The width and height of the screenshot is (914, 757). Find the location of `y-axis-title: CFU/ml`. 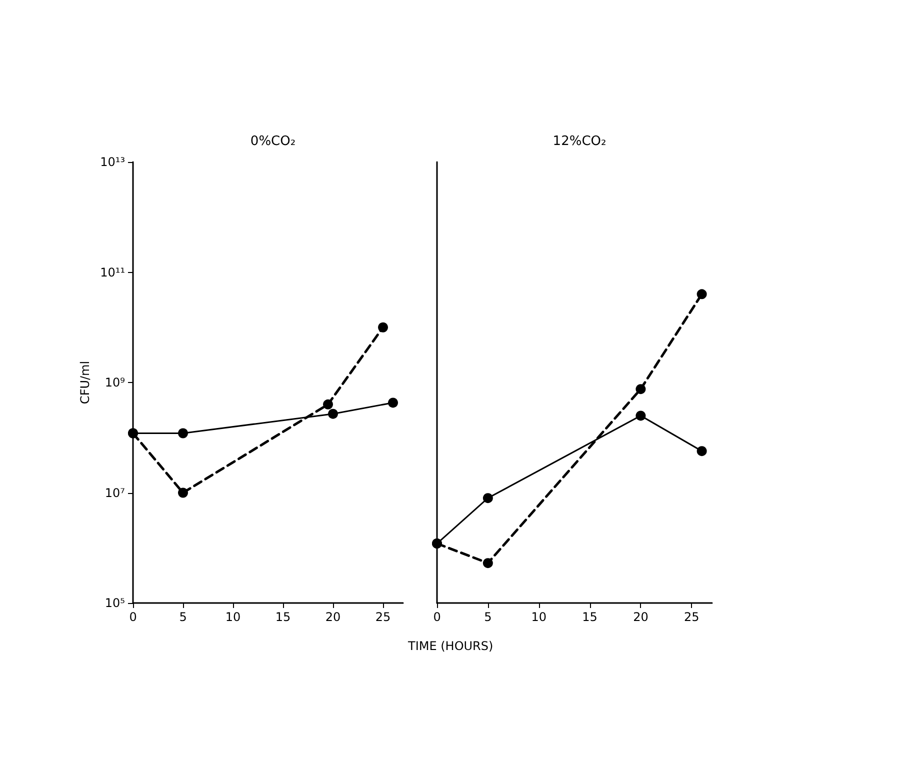

y-axis-title: CFU/ml is located at coordinates (85, 382).